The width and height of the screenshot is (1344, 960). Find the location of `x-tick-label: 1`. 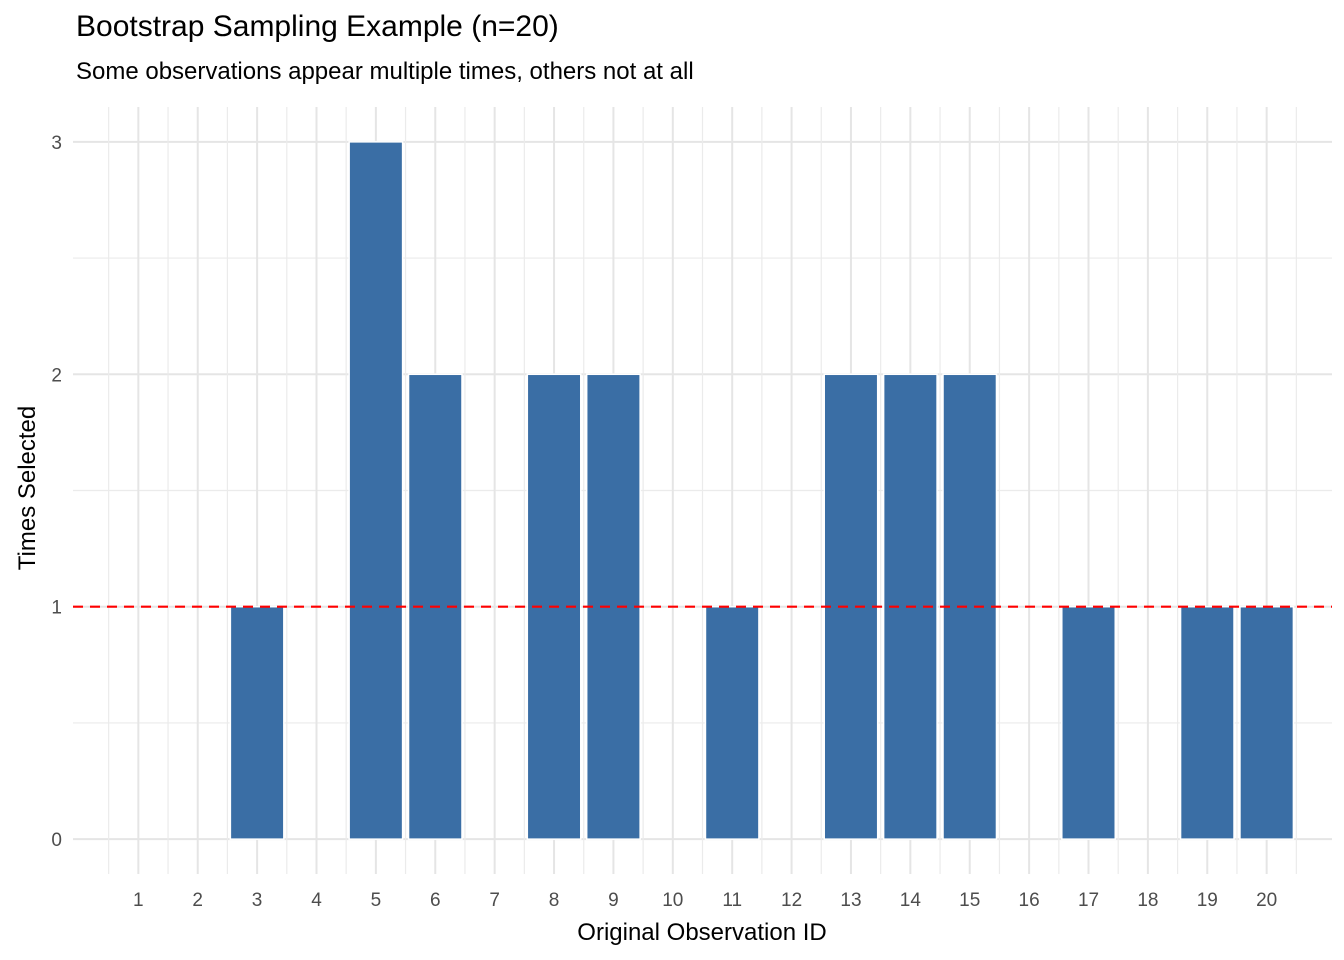

x-tick-label: 1 is located at coordinates (138, 900).